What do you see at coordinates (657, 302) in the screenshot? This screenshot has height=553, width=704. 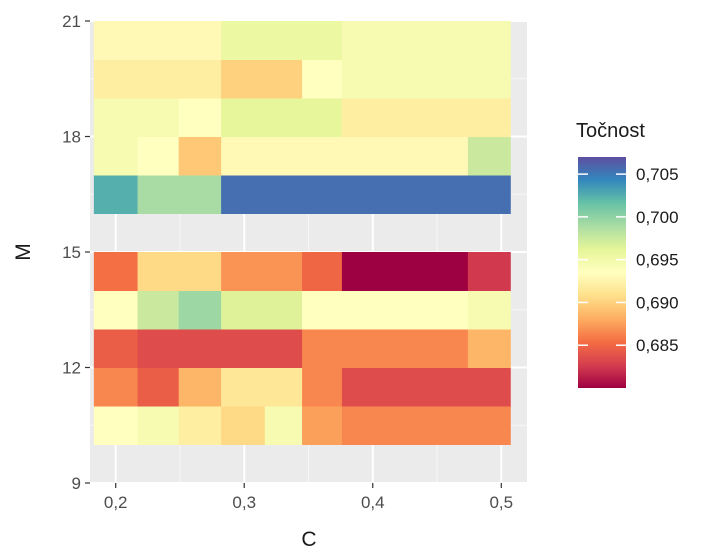 I see `legend-tick-label: 0,690` at bounding box center [657, 302].